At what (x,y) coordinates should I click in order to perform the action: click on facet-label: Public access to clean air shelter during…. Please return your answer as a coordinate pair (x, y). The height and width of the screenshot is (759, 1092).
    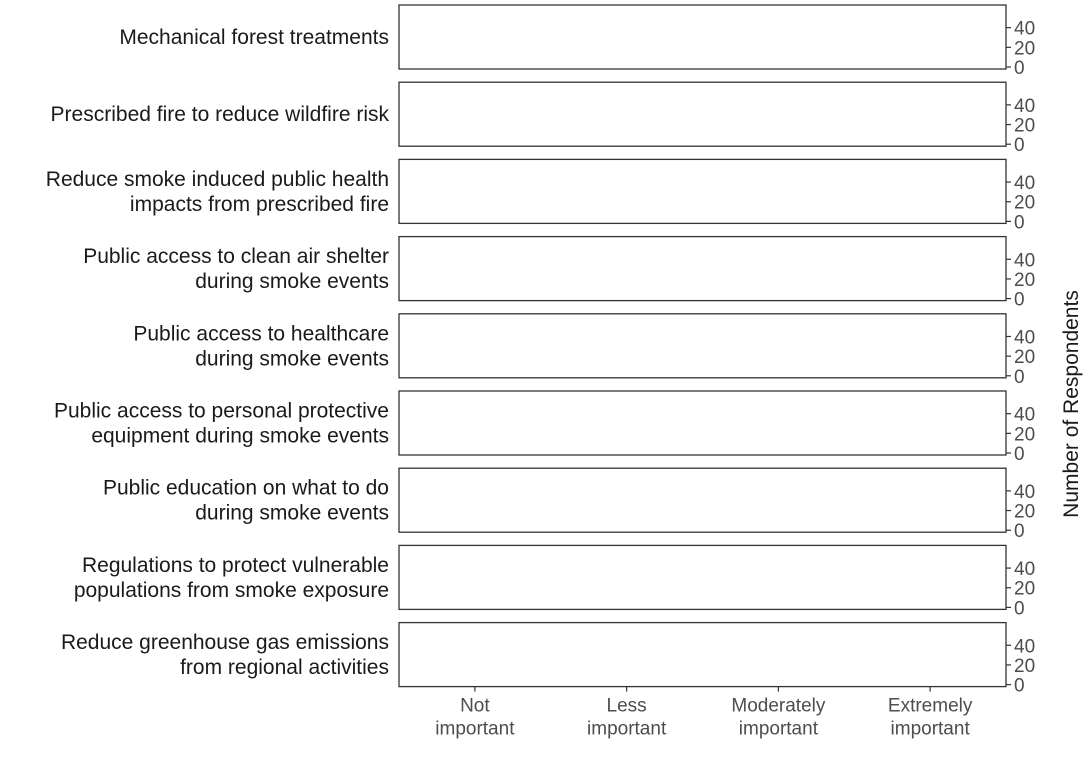
    Looking at the image, I should click on (236, 269).